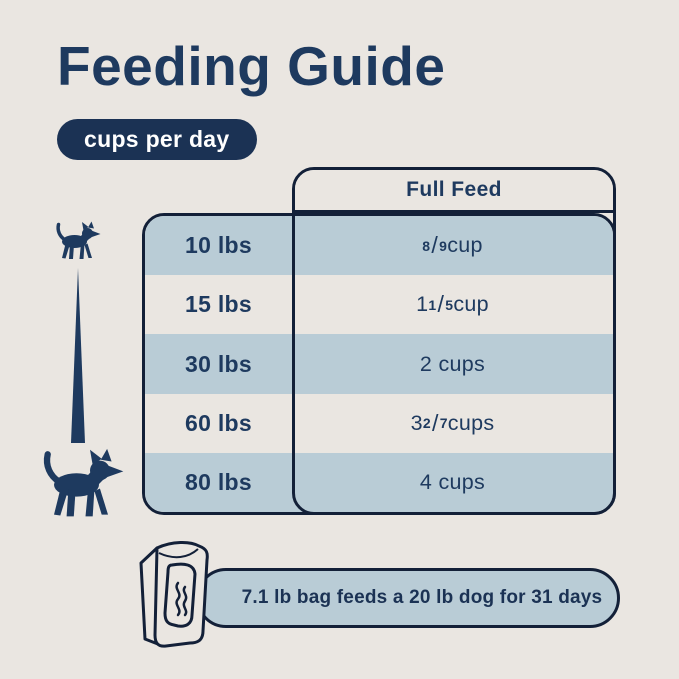 This screenshot has height=679, width=679. What do you see at coordinates (452, 245) in the screenshot?
I see `serving-cell: 8/9 cup` at bounding box center [452, 245].